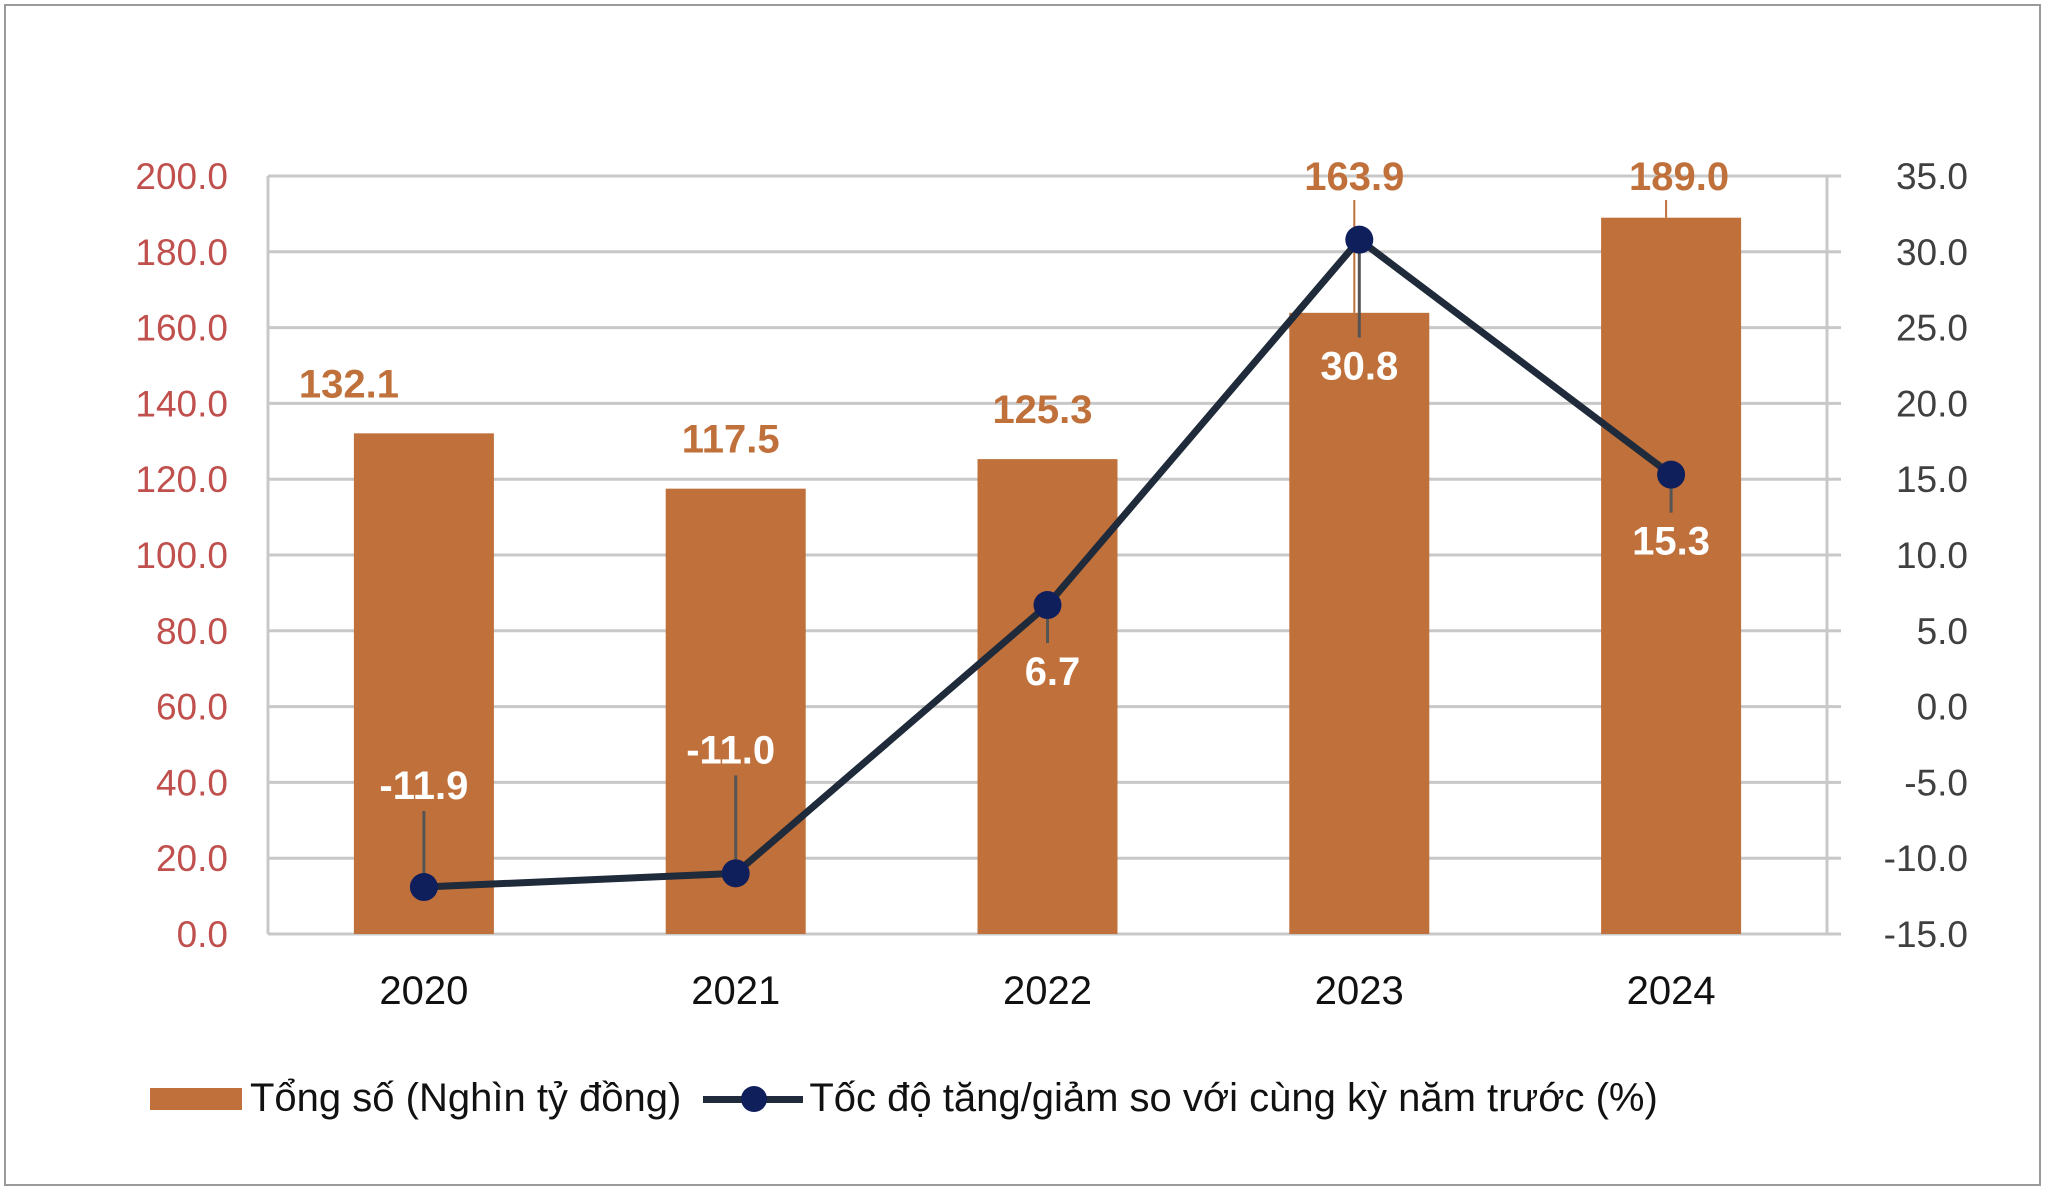 This screenshot has height=1192, width=2049. What do you see at coordinates (181, 176) in the screenshot?
I see `left-axis-tick: 200.0` at bounding box center [181, 176].